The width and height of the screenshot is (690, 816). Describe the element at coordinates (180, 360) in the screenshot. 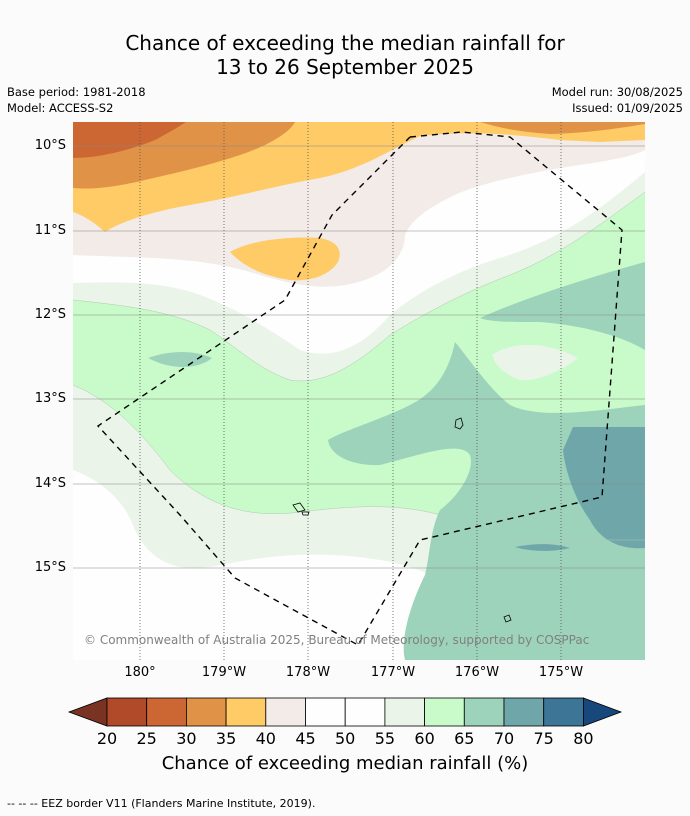

I see `teal-patch-west` at that location.